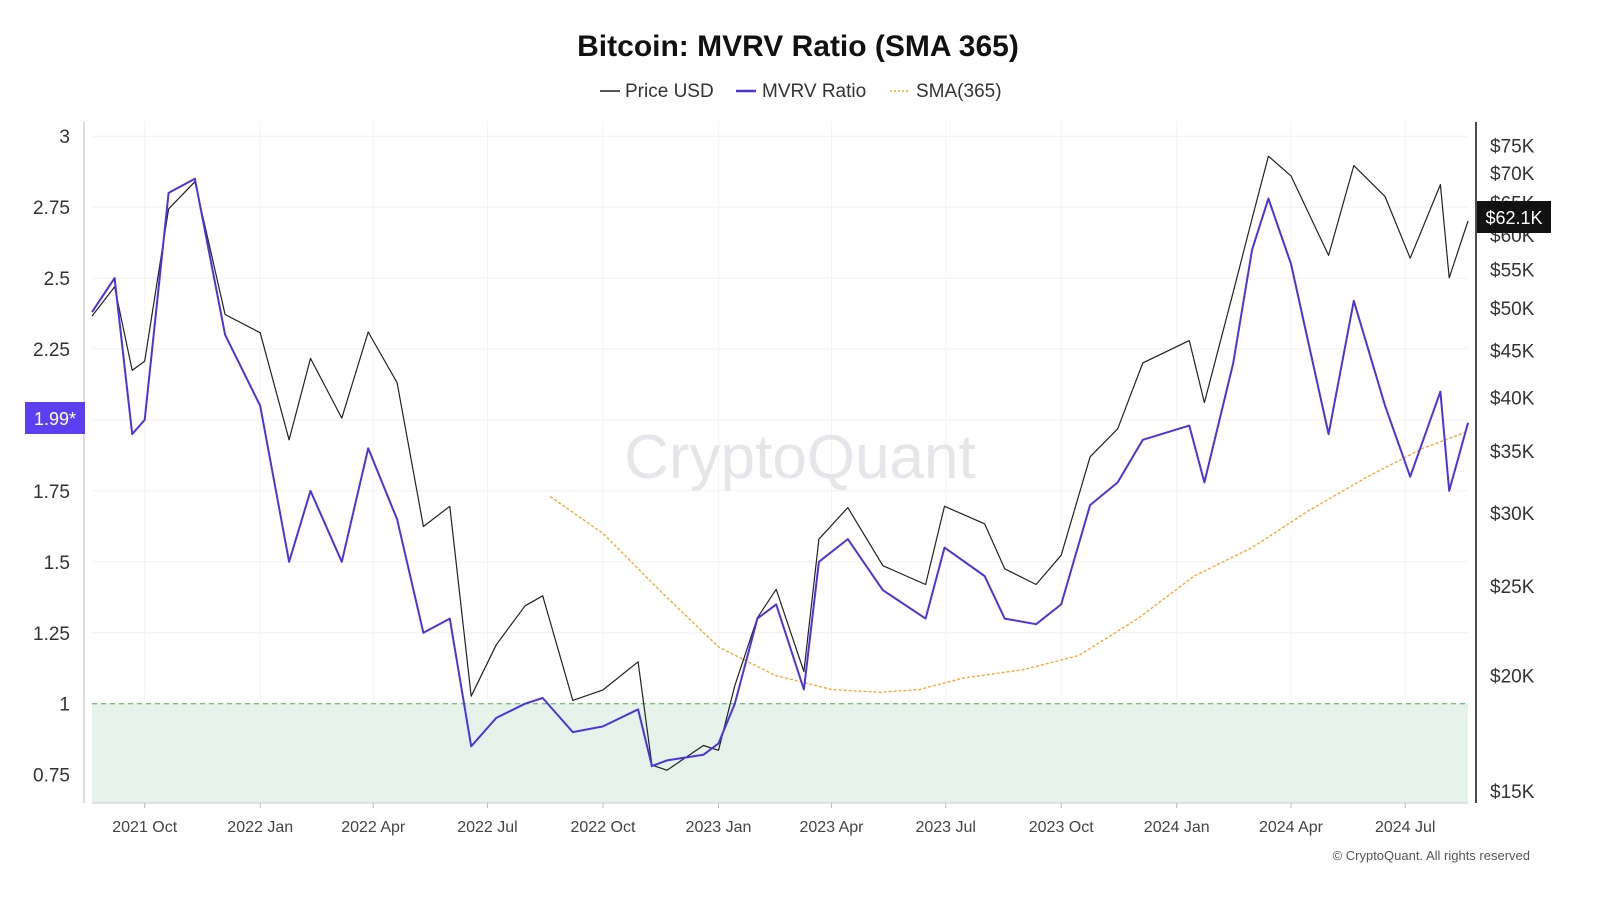 This screenshot has width=1600, height=900. I want to click on y-tick-right: $50K, so click(1512, 309).